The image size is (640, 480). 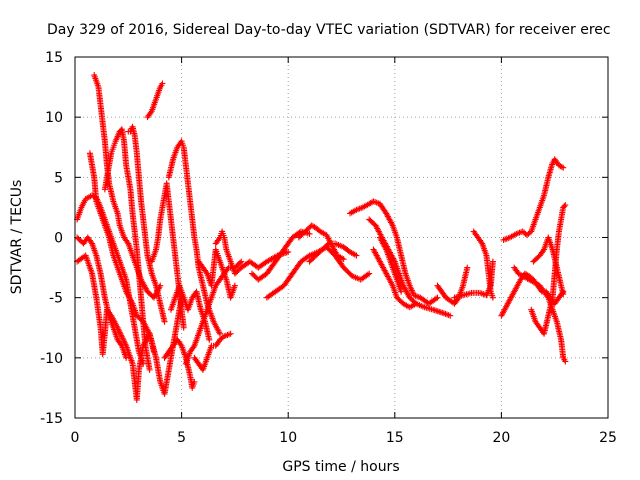 What do you see at coordinates (54, 118) in the screenshot?
I see `y-tick-label: 10` at bounding box center [54, 118].